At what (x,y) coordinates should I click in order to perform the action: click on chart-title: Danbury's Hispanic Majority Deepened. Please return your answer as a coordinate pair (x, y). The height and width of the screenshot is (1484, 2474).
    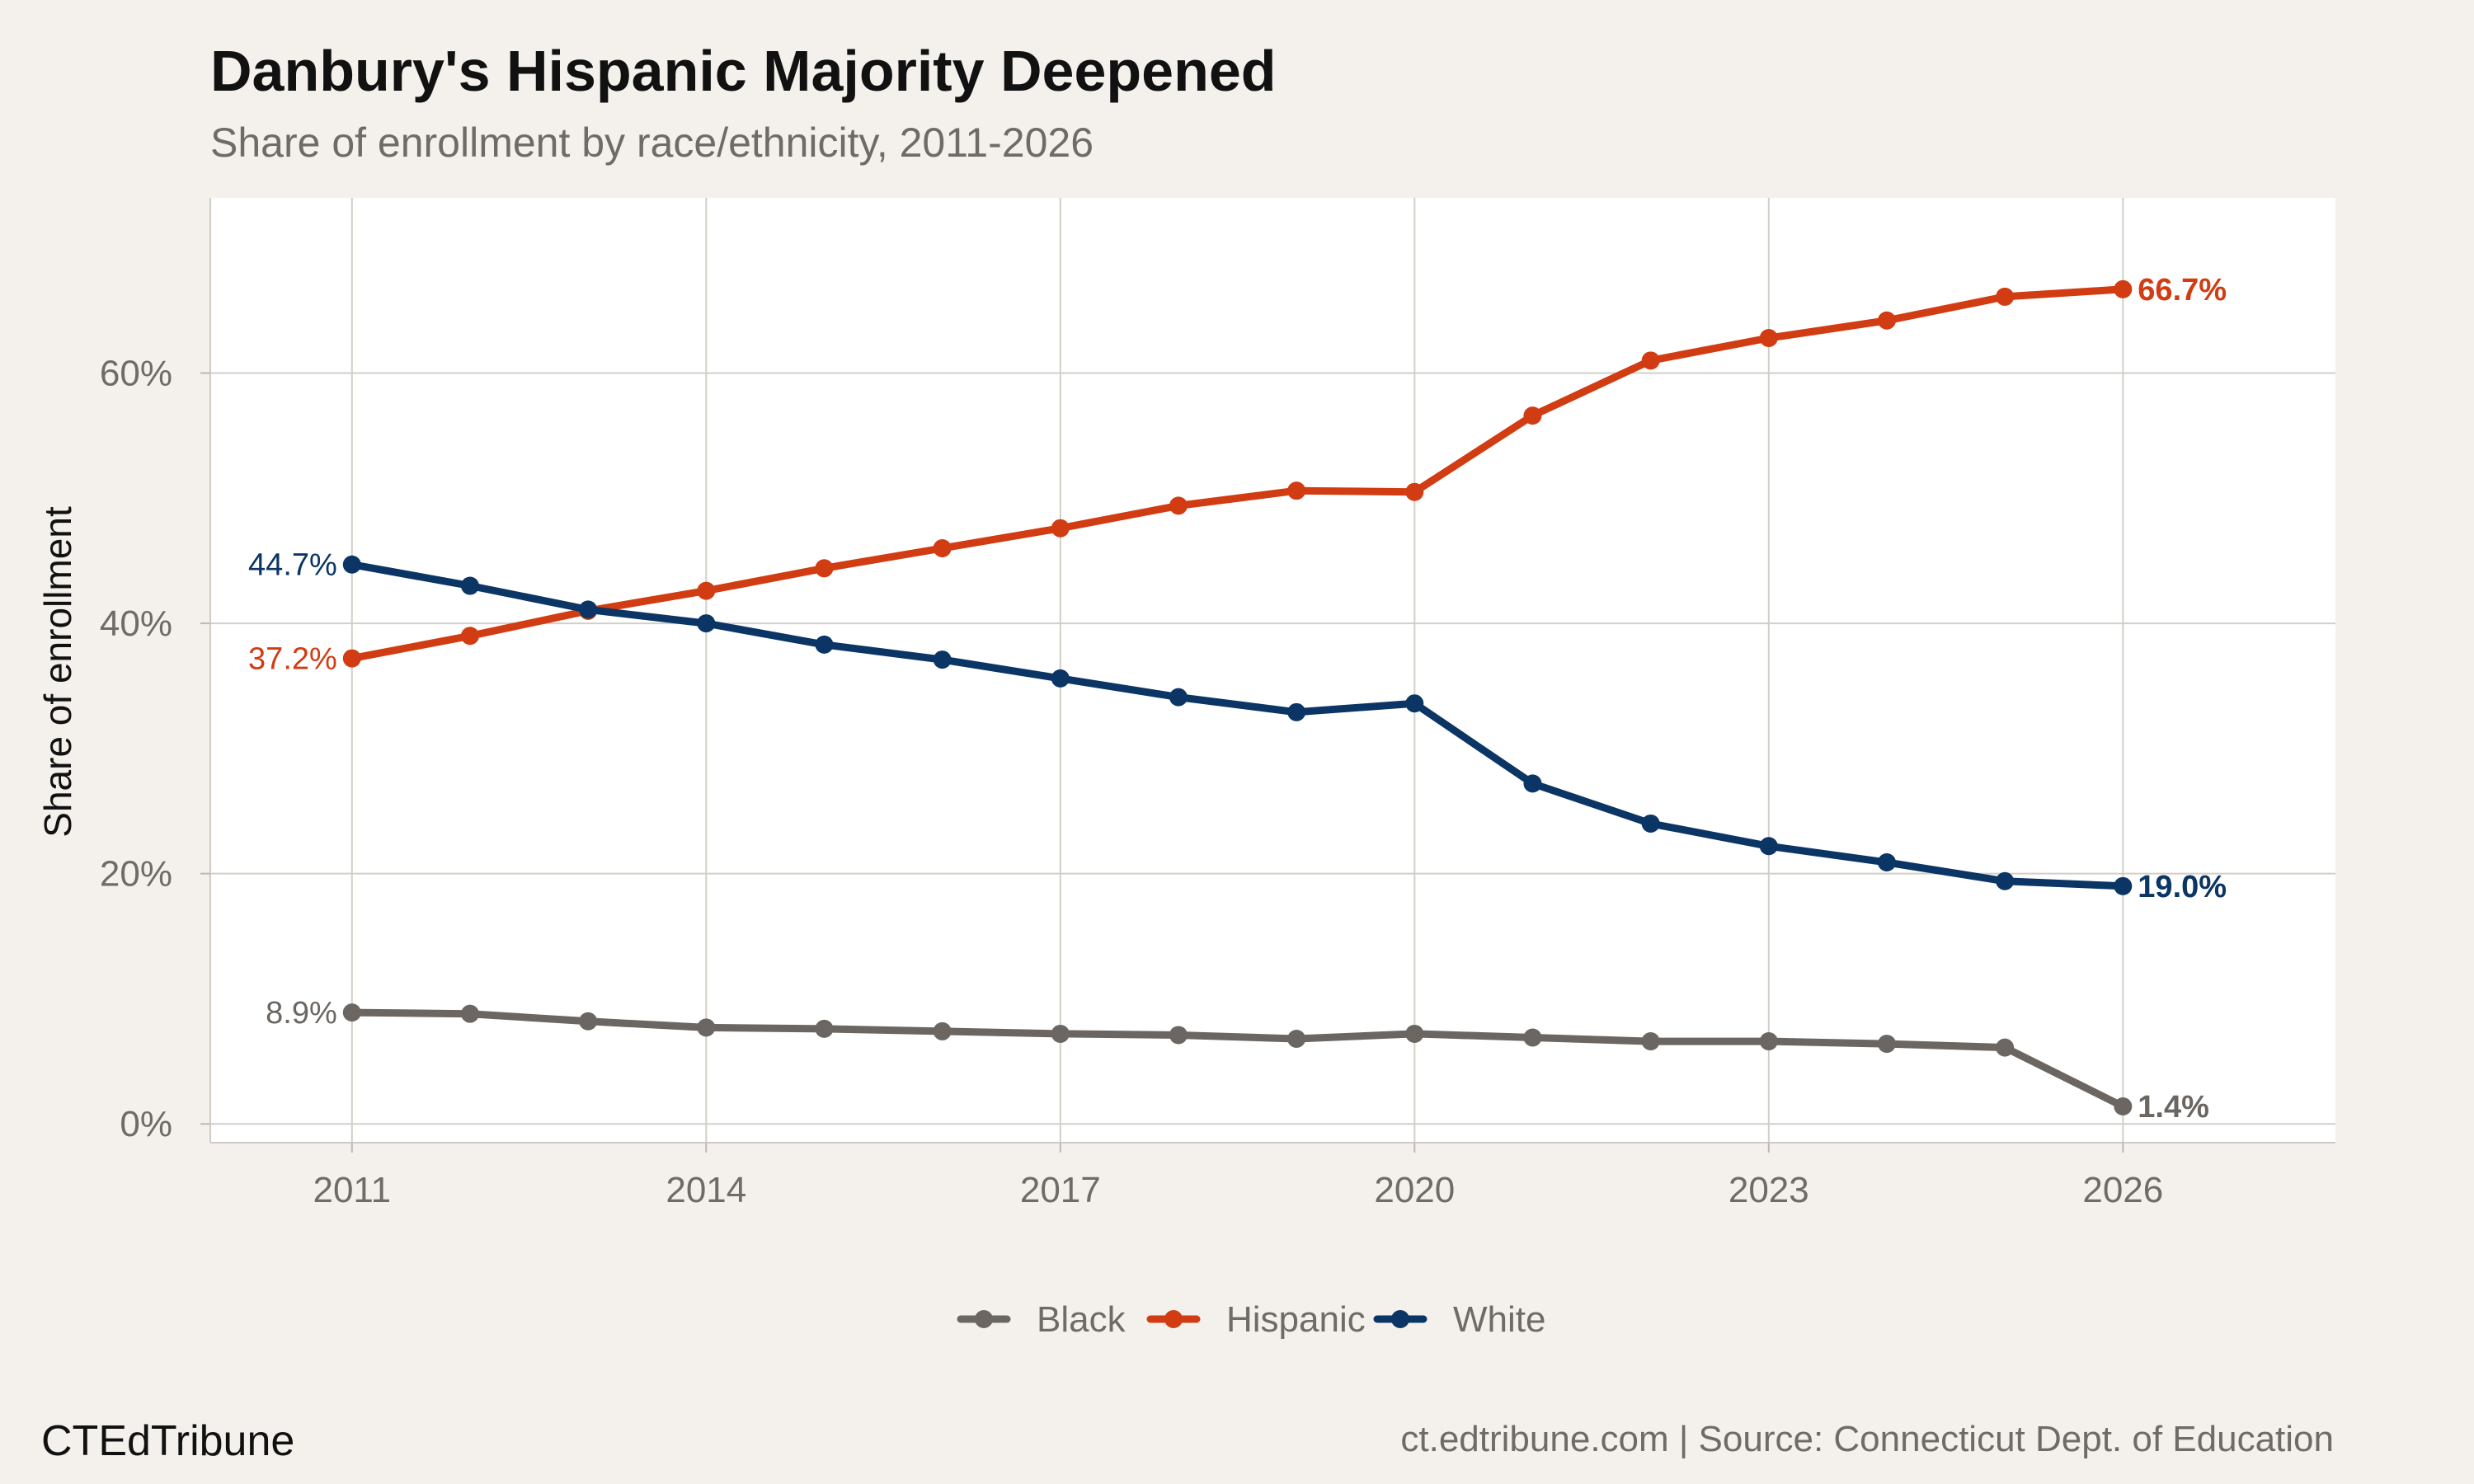
    Looking at the image, I should click on (743, 71).